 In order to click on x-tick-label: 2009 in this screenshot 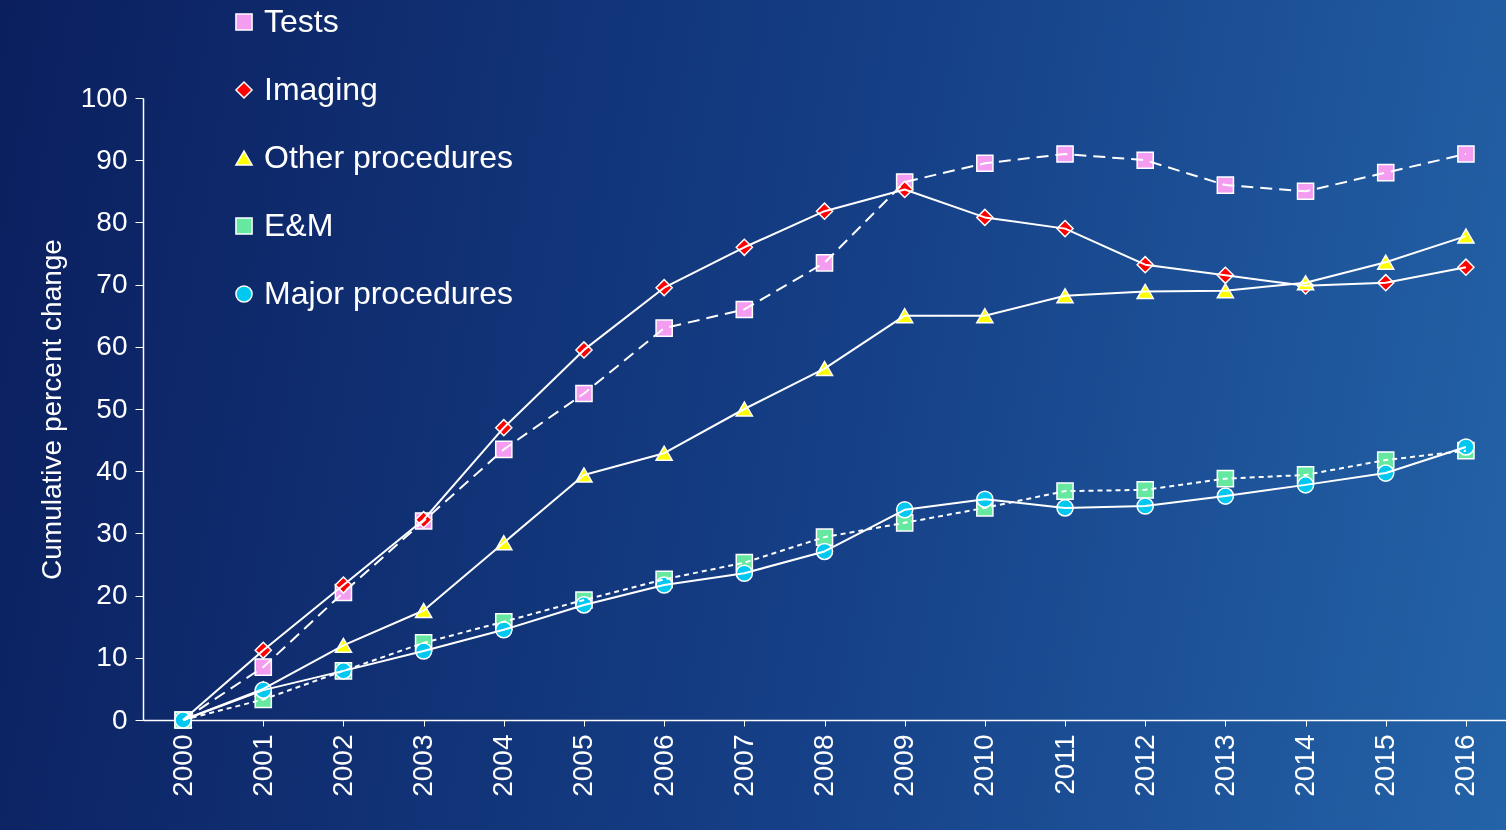, I will do `click(904, 765)`.